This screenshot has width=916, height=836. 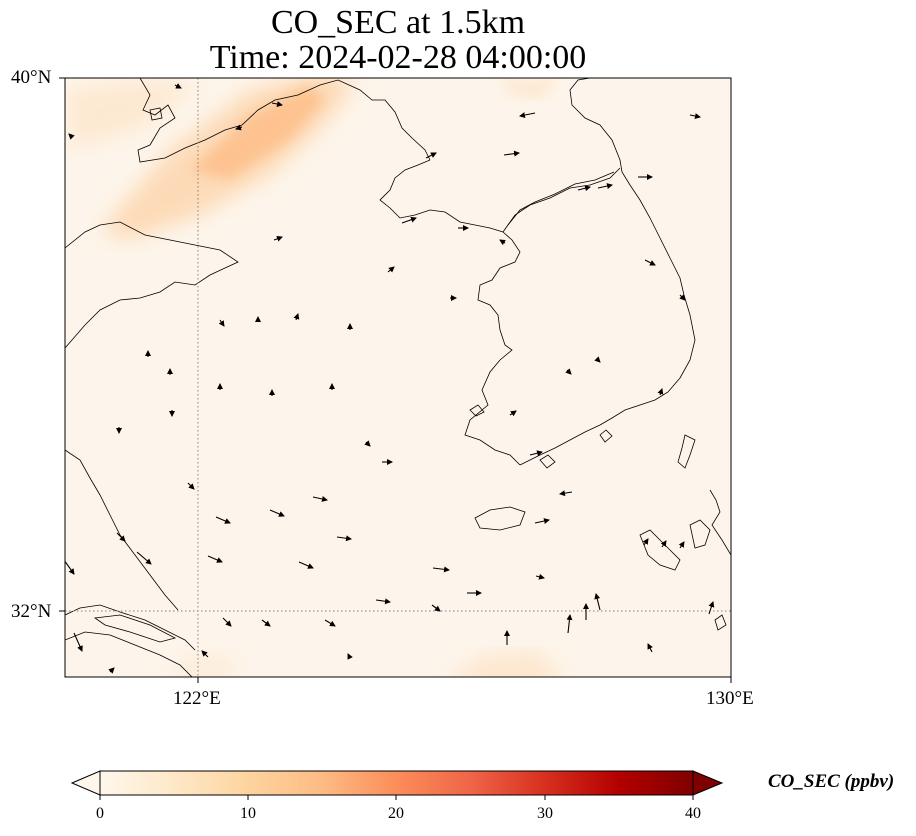 I want to click on colorbar-title: CO_SEC (ppbv), so click(x=831, y=781).